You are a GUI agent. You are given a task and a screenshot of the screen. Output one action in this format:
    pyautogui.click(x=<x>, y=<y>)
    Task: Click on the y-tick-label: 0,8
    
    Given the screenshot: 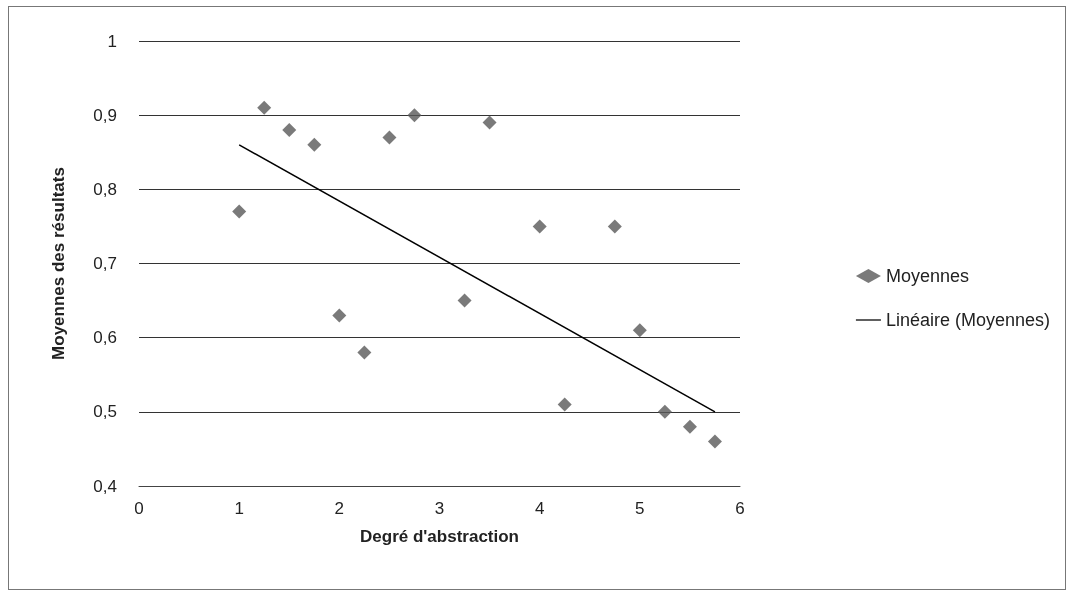 What is the action you would take?
    pyautogui.click(x=105, y=189)
    